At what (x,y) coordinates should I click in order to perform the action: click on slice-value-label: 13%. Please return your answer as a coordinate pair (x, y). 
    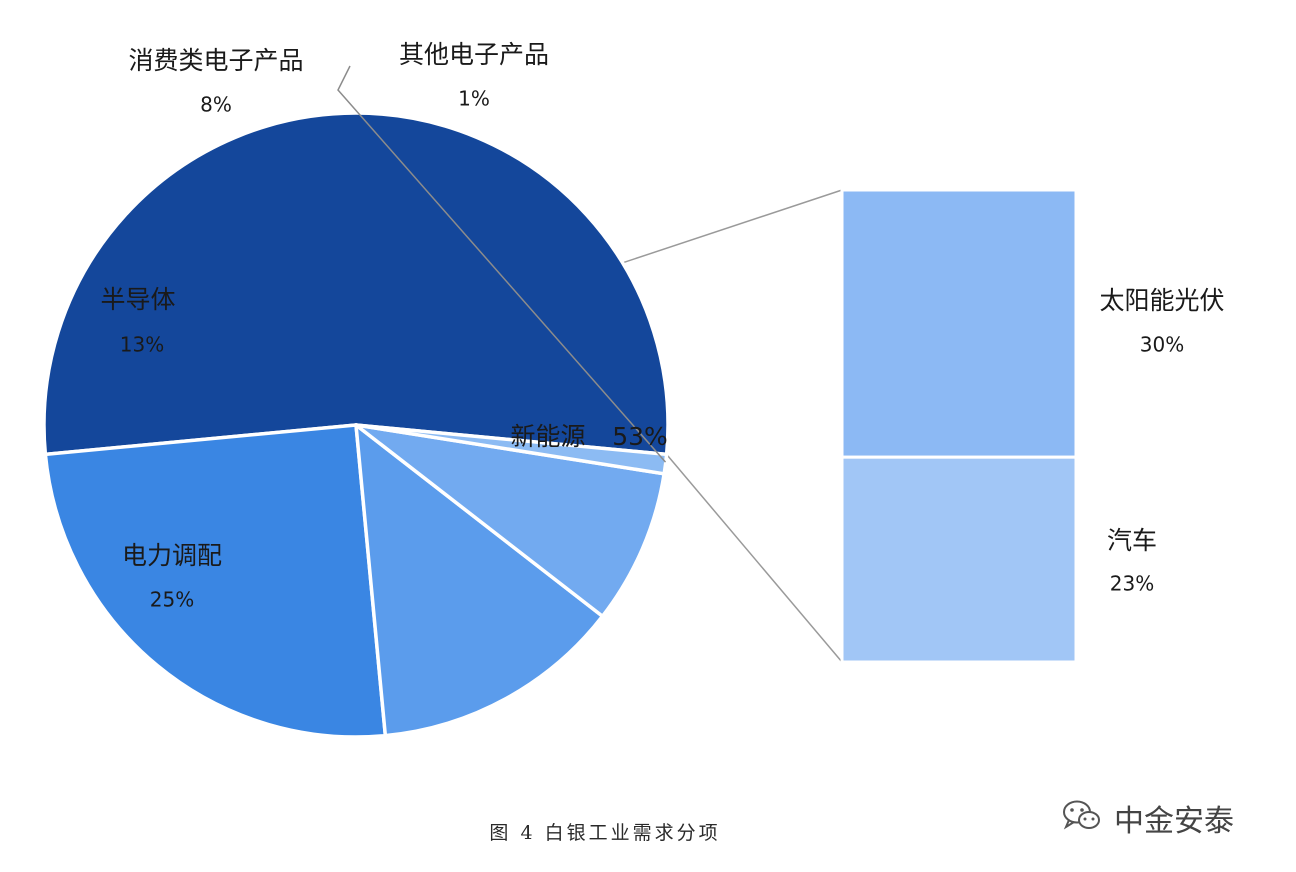
    Looking at the image, I should click on (142, 345).